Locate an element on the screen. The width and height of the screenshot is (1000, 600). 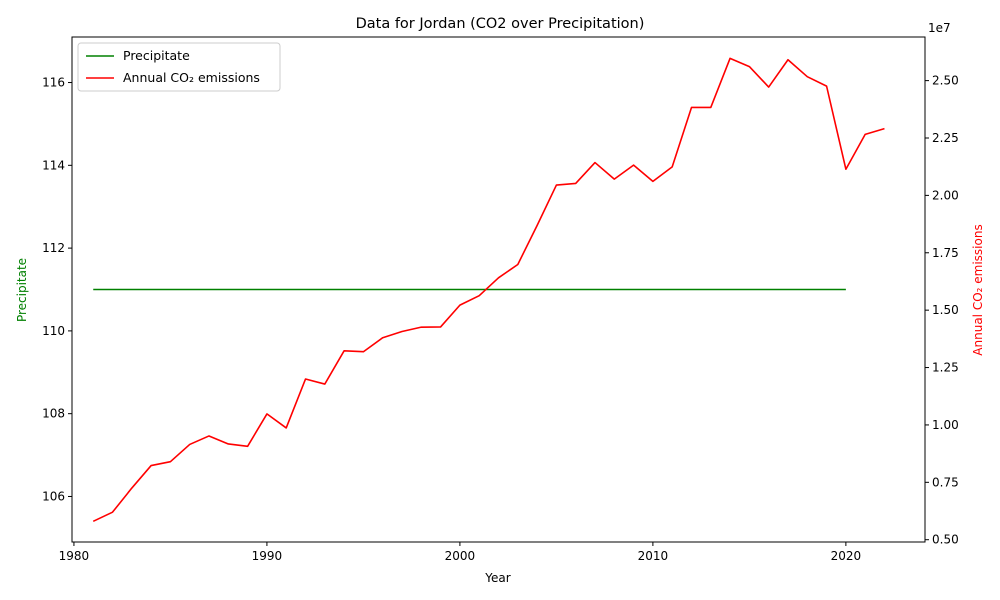
y-left-tick-label-112: 112 is located at coordinates (53, 248).